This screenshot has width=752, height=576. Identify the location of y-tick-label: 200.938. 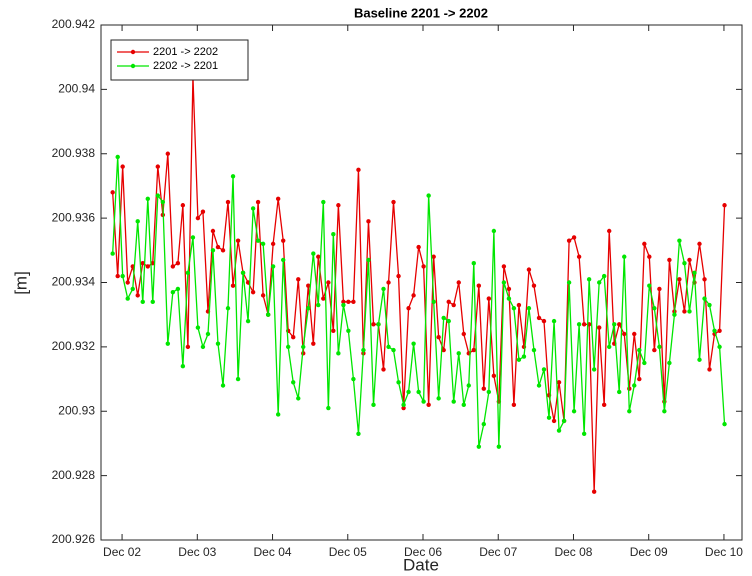
(74, 153).